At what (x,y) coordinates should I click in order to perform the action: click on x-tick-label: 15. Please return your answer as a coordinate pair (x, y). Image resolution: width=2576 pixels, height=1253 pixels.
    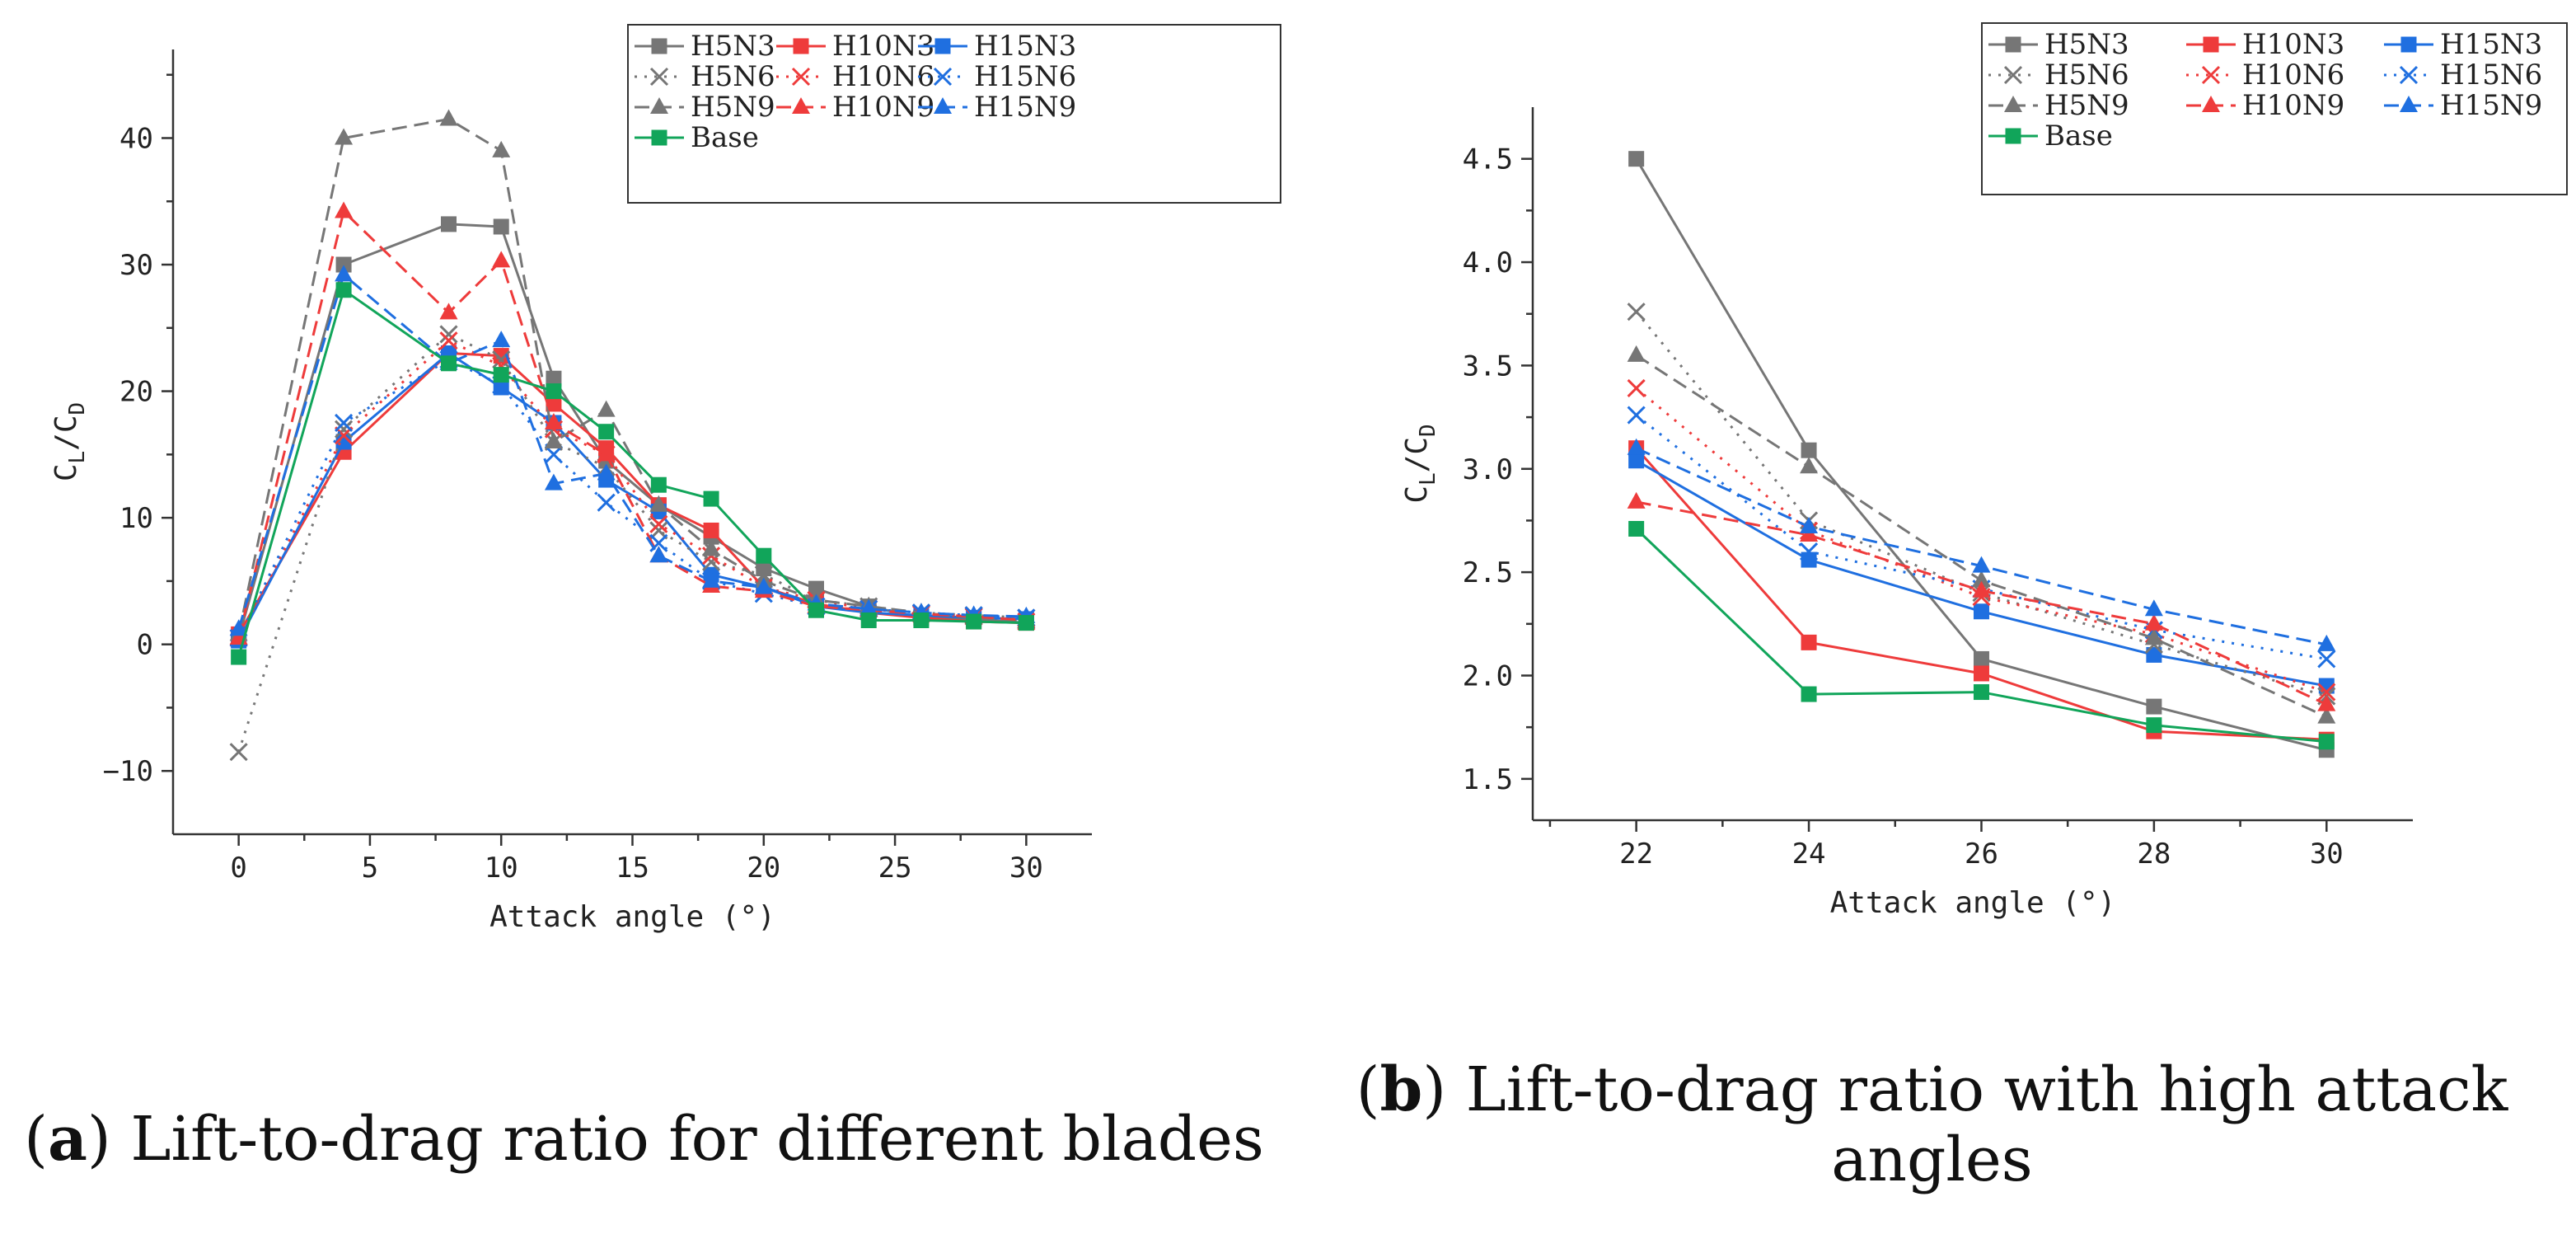
    Looking at the image, I should click on (632, 868).